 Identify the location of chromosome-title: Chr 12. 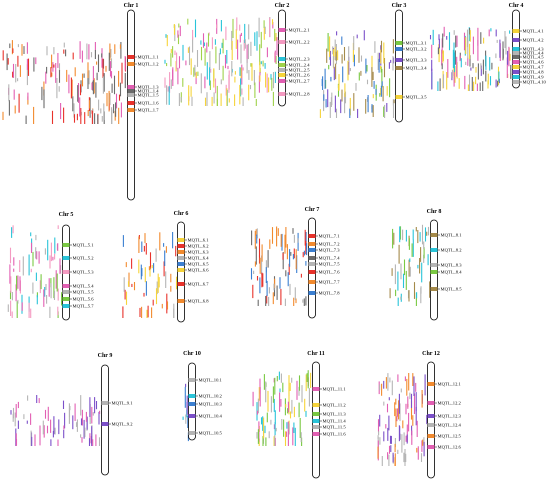
(431, 354).